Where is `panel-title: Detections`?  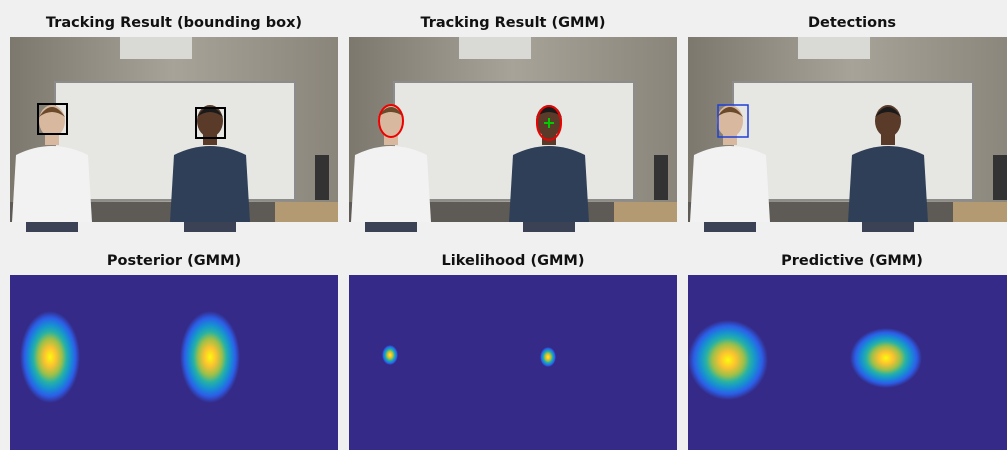
panel-title: Detections is located at coordinates (852, 23).